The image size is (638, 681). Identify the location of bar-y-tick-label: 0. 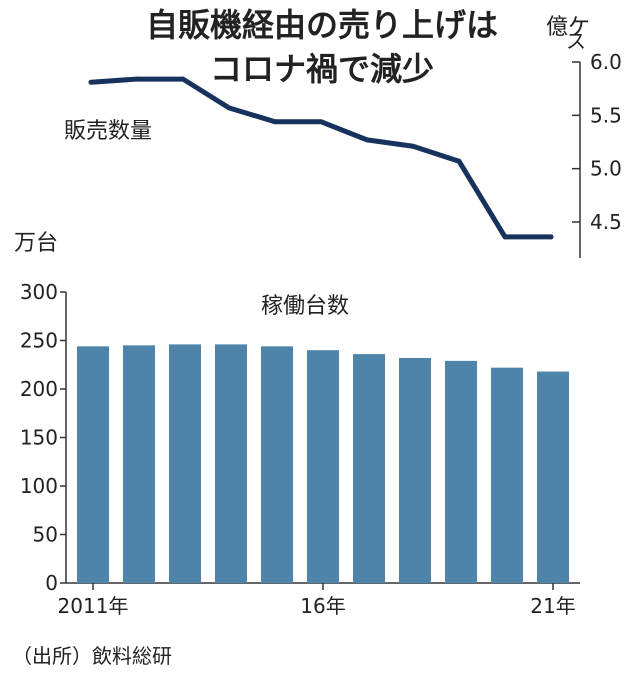
(51, 583).